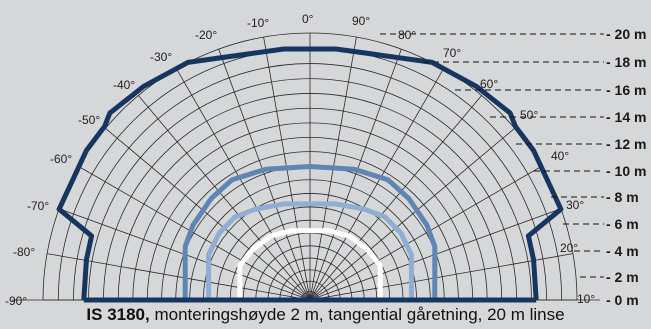  What do you see at coordinates (575, 205) in the screenshot?
I see `angle-label: 30°` at bounding box center [575, 205].